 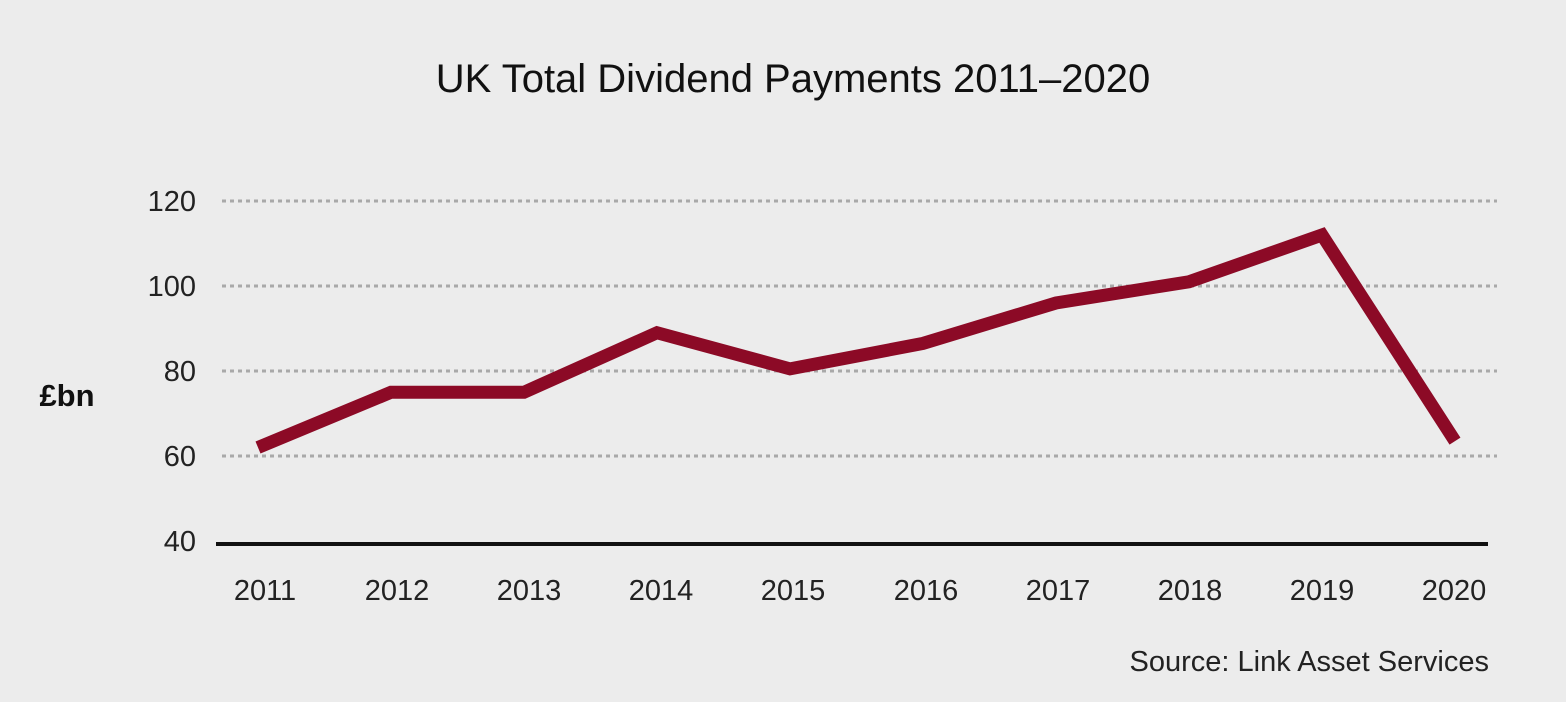 I want to click on x-tick-label: 2014, so click(x=661, y=591).